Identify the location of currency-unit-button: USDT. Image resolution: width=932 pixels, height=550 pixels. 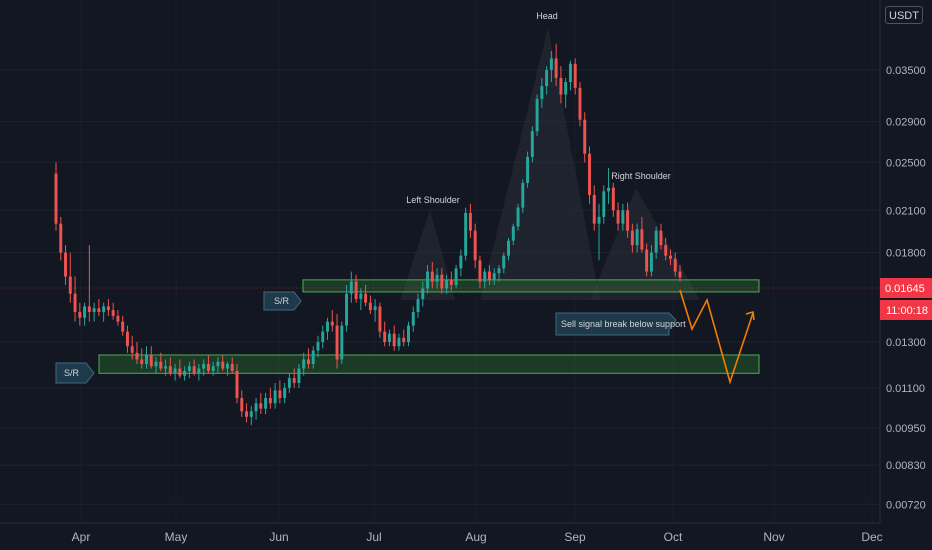
(904, 15).